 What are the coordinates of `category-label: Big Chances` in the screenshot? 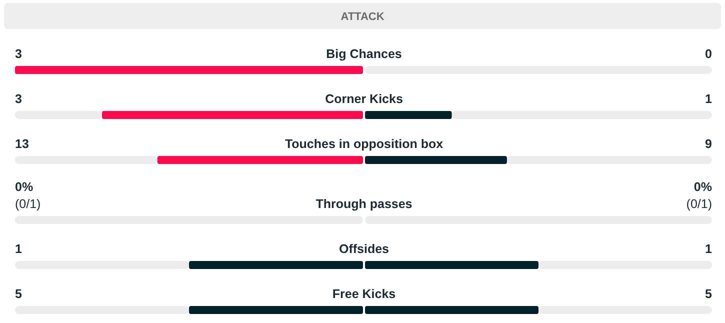 It's located at (364, 54).